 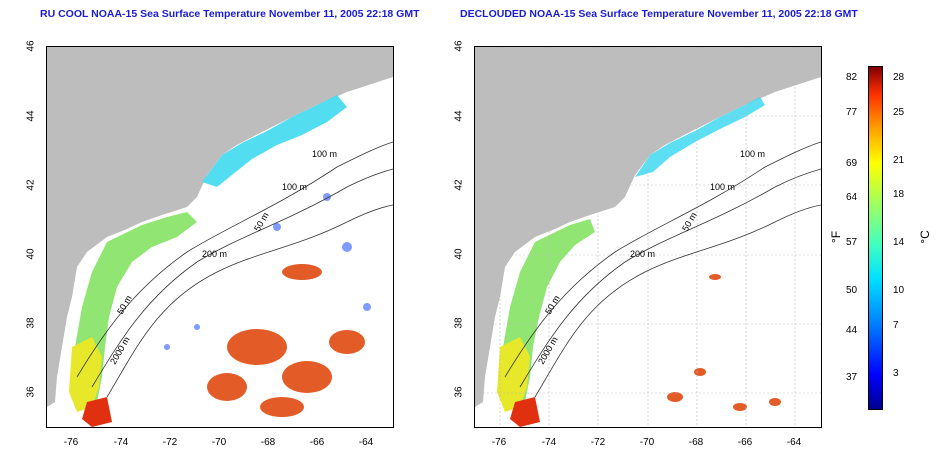 I want to click on colorbar-fahrenheit-tick: 44, so click(x=852, y=330).